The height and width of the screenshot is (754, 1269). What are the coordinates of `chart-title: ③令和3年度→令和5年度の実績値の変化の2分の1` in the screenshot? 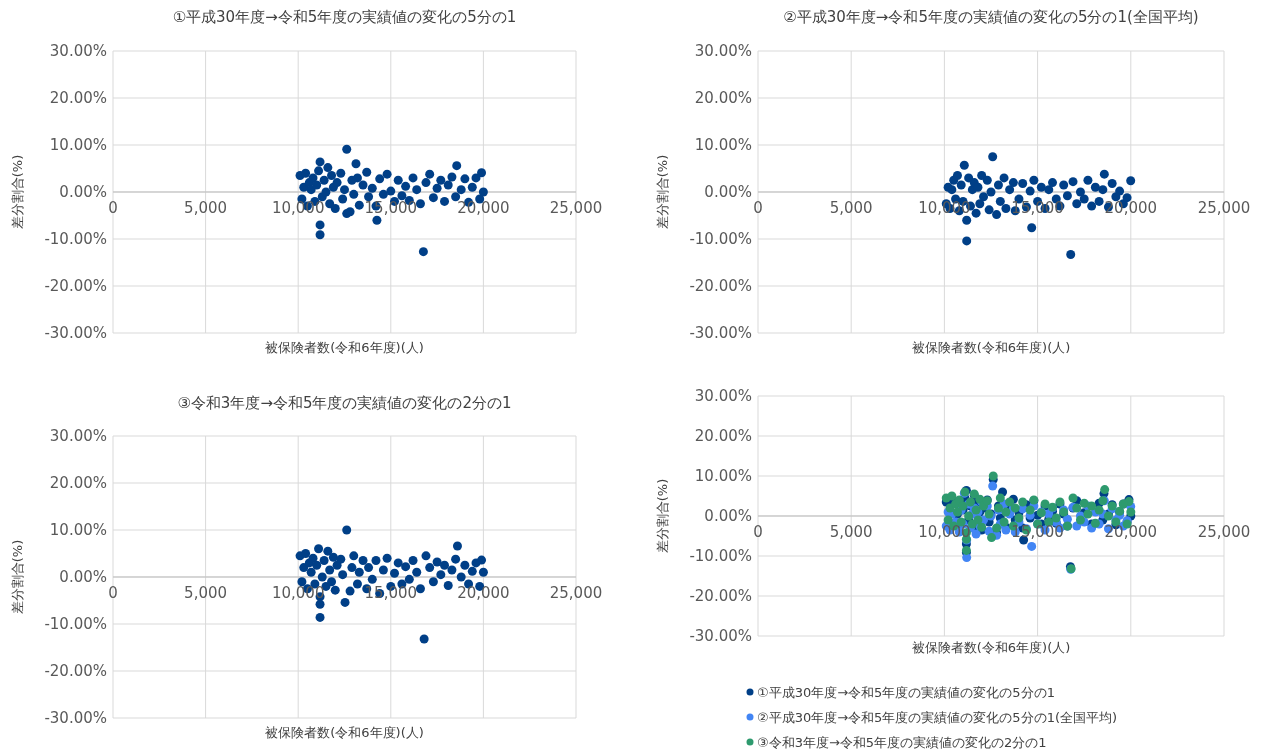 It's located at (344, 403).